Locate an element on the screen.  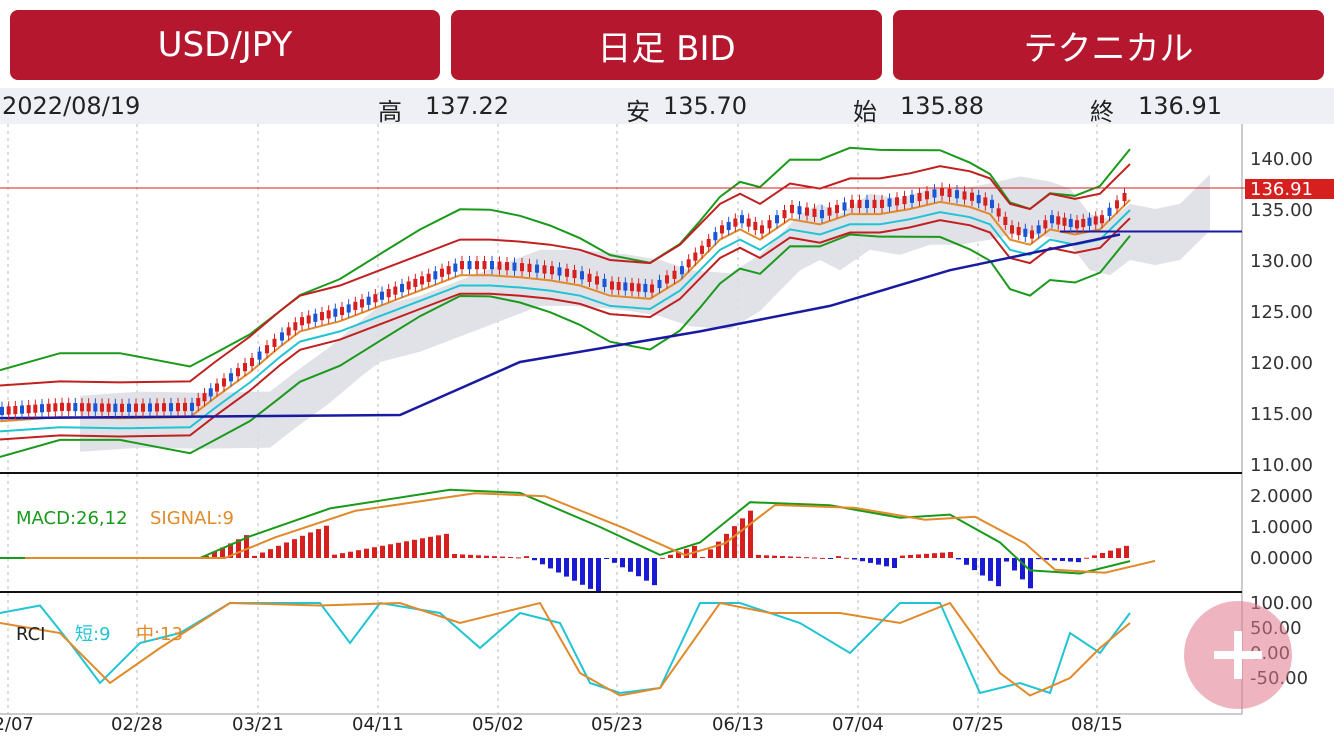
macd-y-tick-label: 1.0000 is located at coordinates (1281, 527).